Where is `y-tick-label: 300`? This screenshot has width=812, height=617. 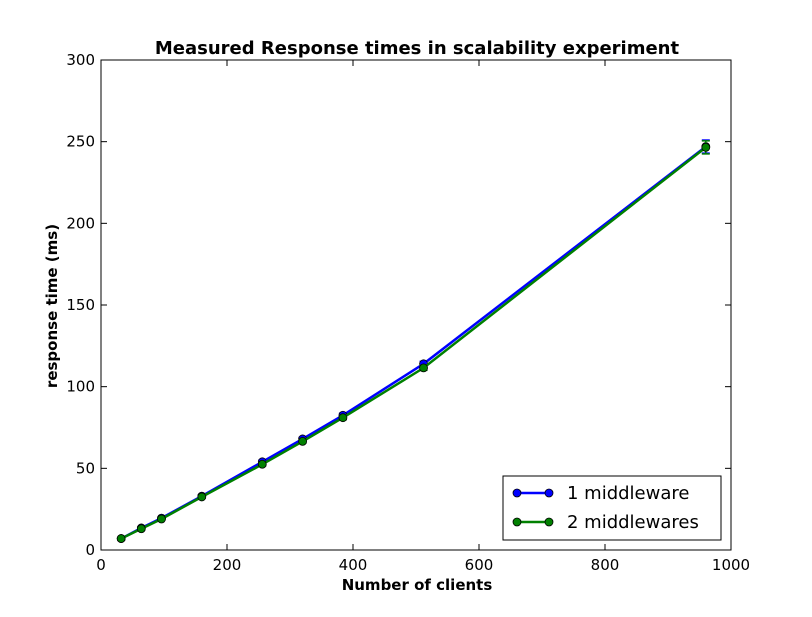
y-tick-label: 300 is located at coordinates (80, 60).